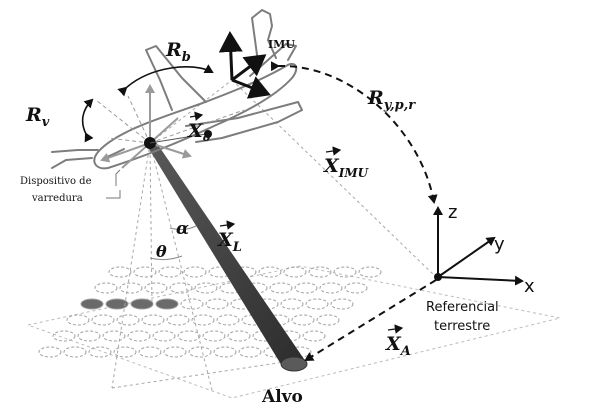 The width and height of the screenshot is (602, 414). I want to click on alpha-label: α, so click(182, 229).